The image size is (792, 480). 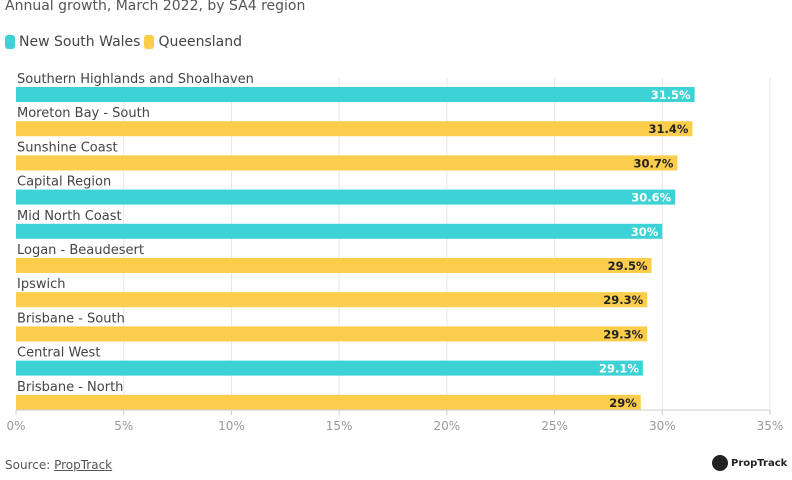 I want to click on x-tick-label: 15%, so click(x=339, y=426).